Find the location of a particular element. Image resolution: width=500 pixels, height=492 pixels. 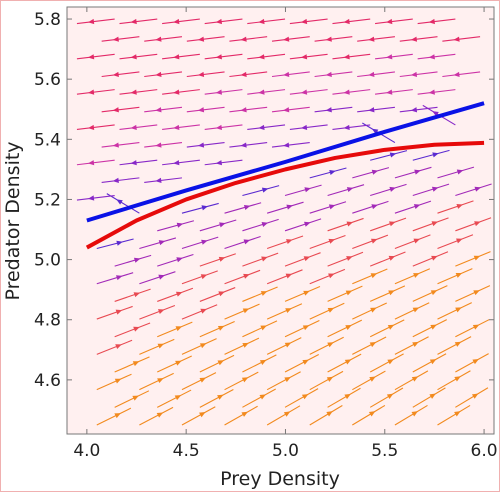

x-tick-label: 5.0 is located at coordinates (285, 451).